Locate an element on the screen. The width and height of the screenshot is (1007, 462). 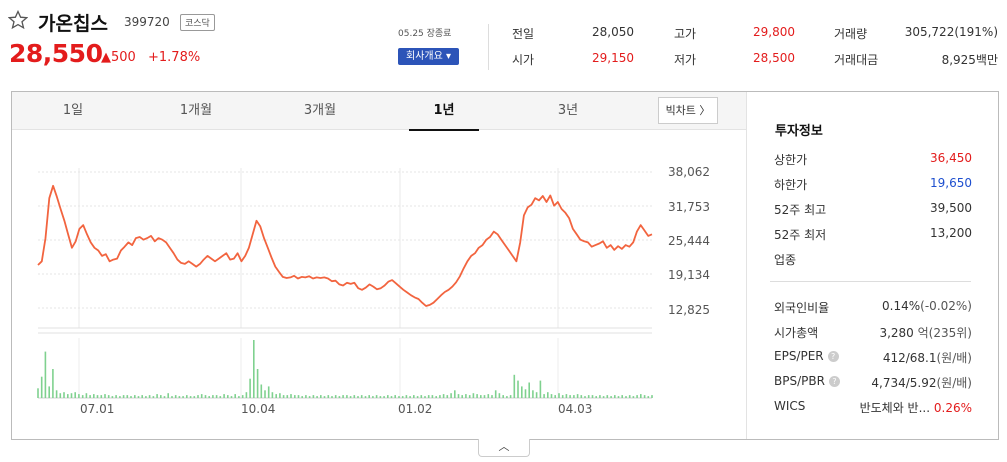
x-tick: 01.02 is located at coordinates (415, 409).